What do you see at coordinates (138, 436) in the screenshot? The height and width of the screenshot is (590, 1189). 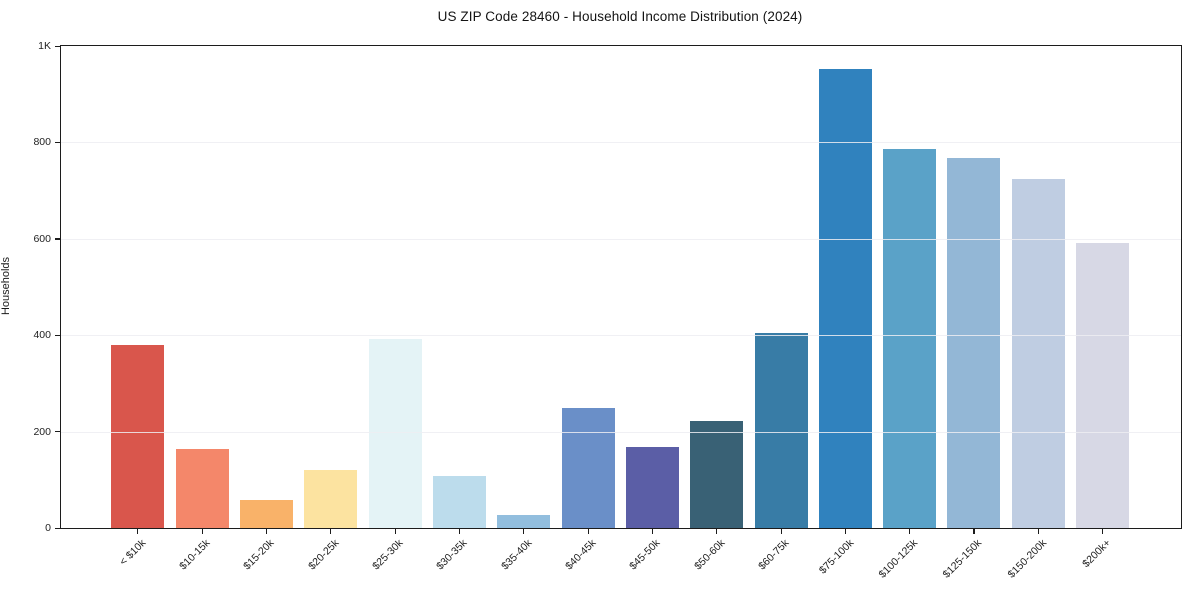 I see `bar-10k` at bounding box center [138, 436].